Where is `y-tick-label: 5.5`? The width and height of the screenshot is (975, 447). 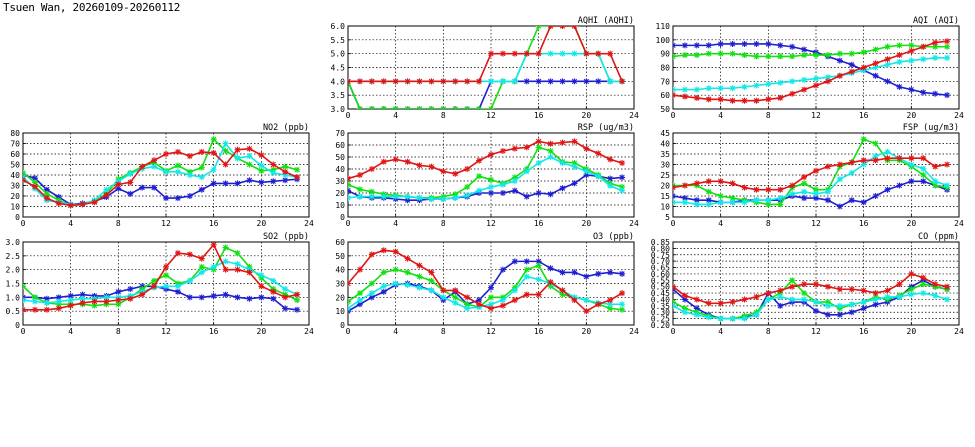 y-tick-label: 5.5 is located at coordinates (338, 40).